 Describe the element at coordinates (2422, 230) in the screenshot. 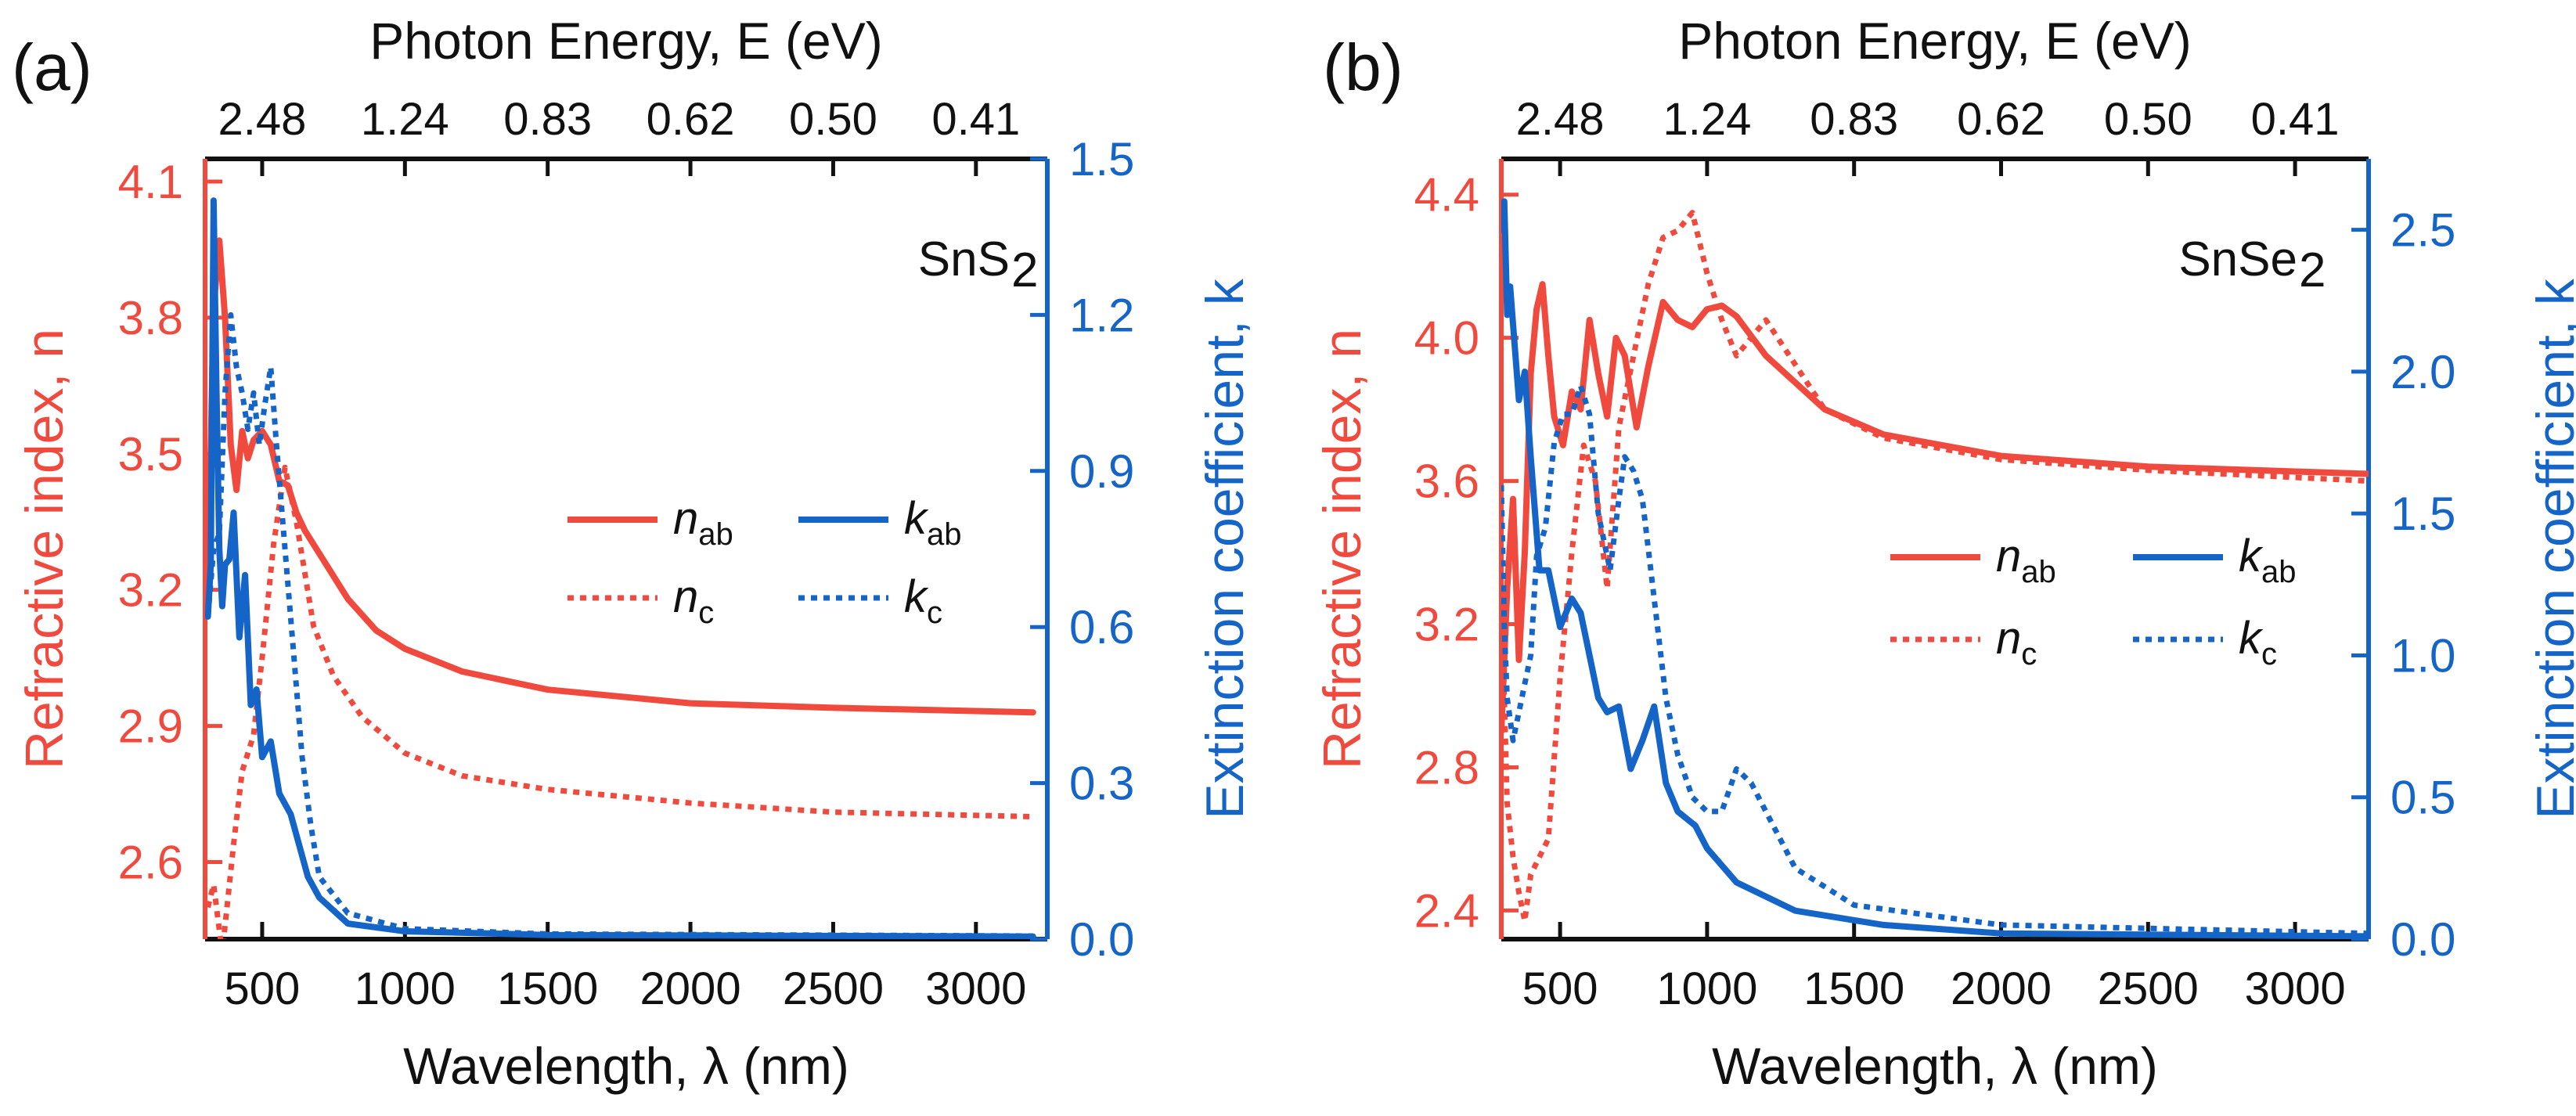

I see `y2-tick-label: 2.5` at that location.